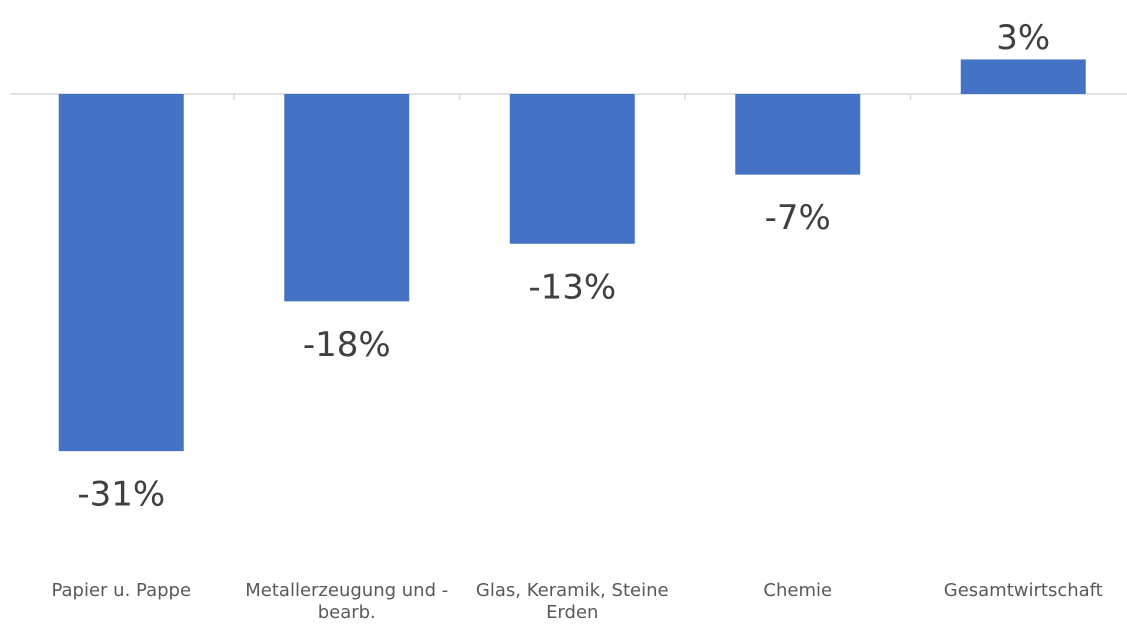 This screenshot has height=629, width=1127. Describe the element at coordinates (798, 590) in the screenshot. I see `x-tick-label: Chemie` at that location.